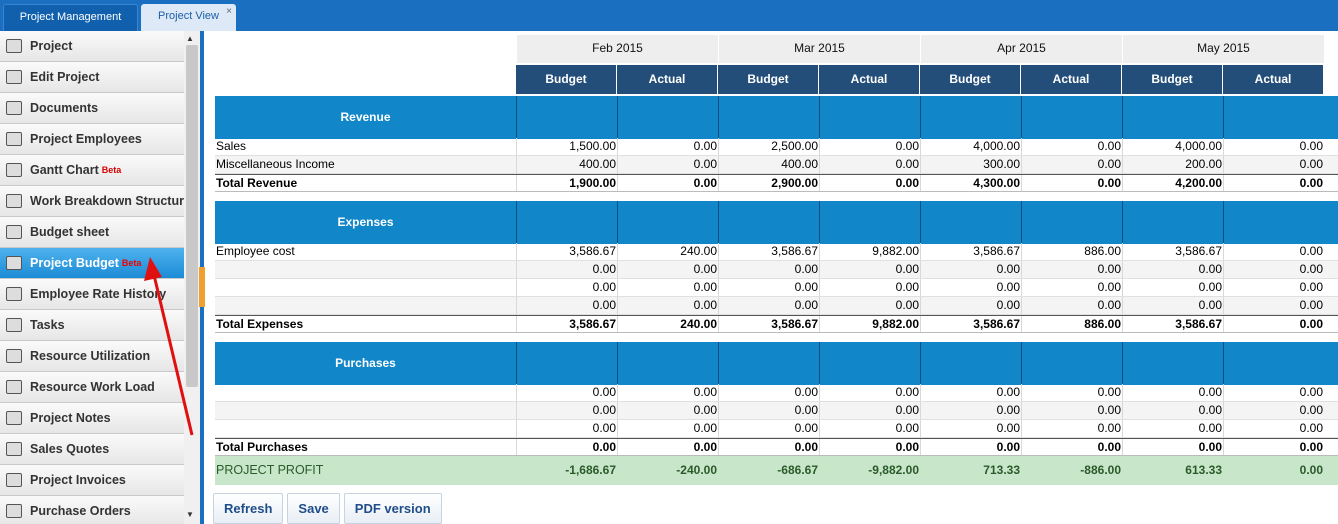  Describe the element at coordinates (1172, 183) in the screenshot. I see `value-cell: 4,200.00` at that location.